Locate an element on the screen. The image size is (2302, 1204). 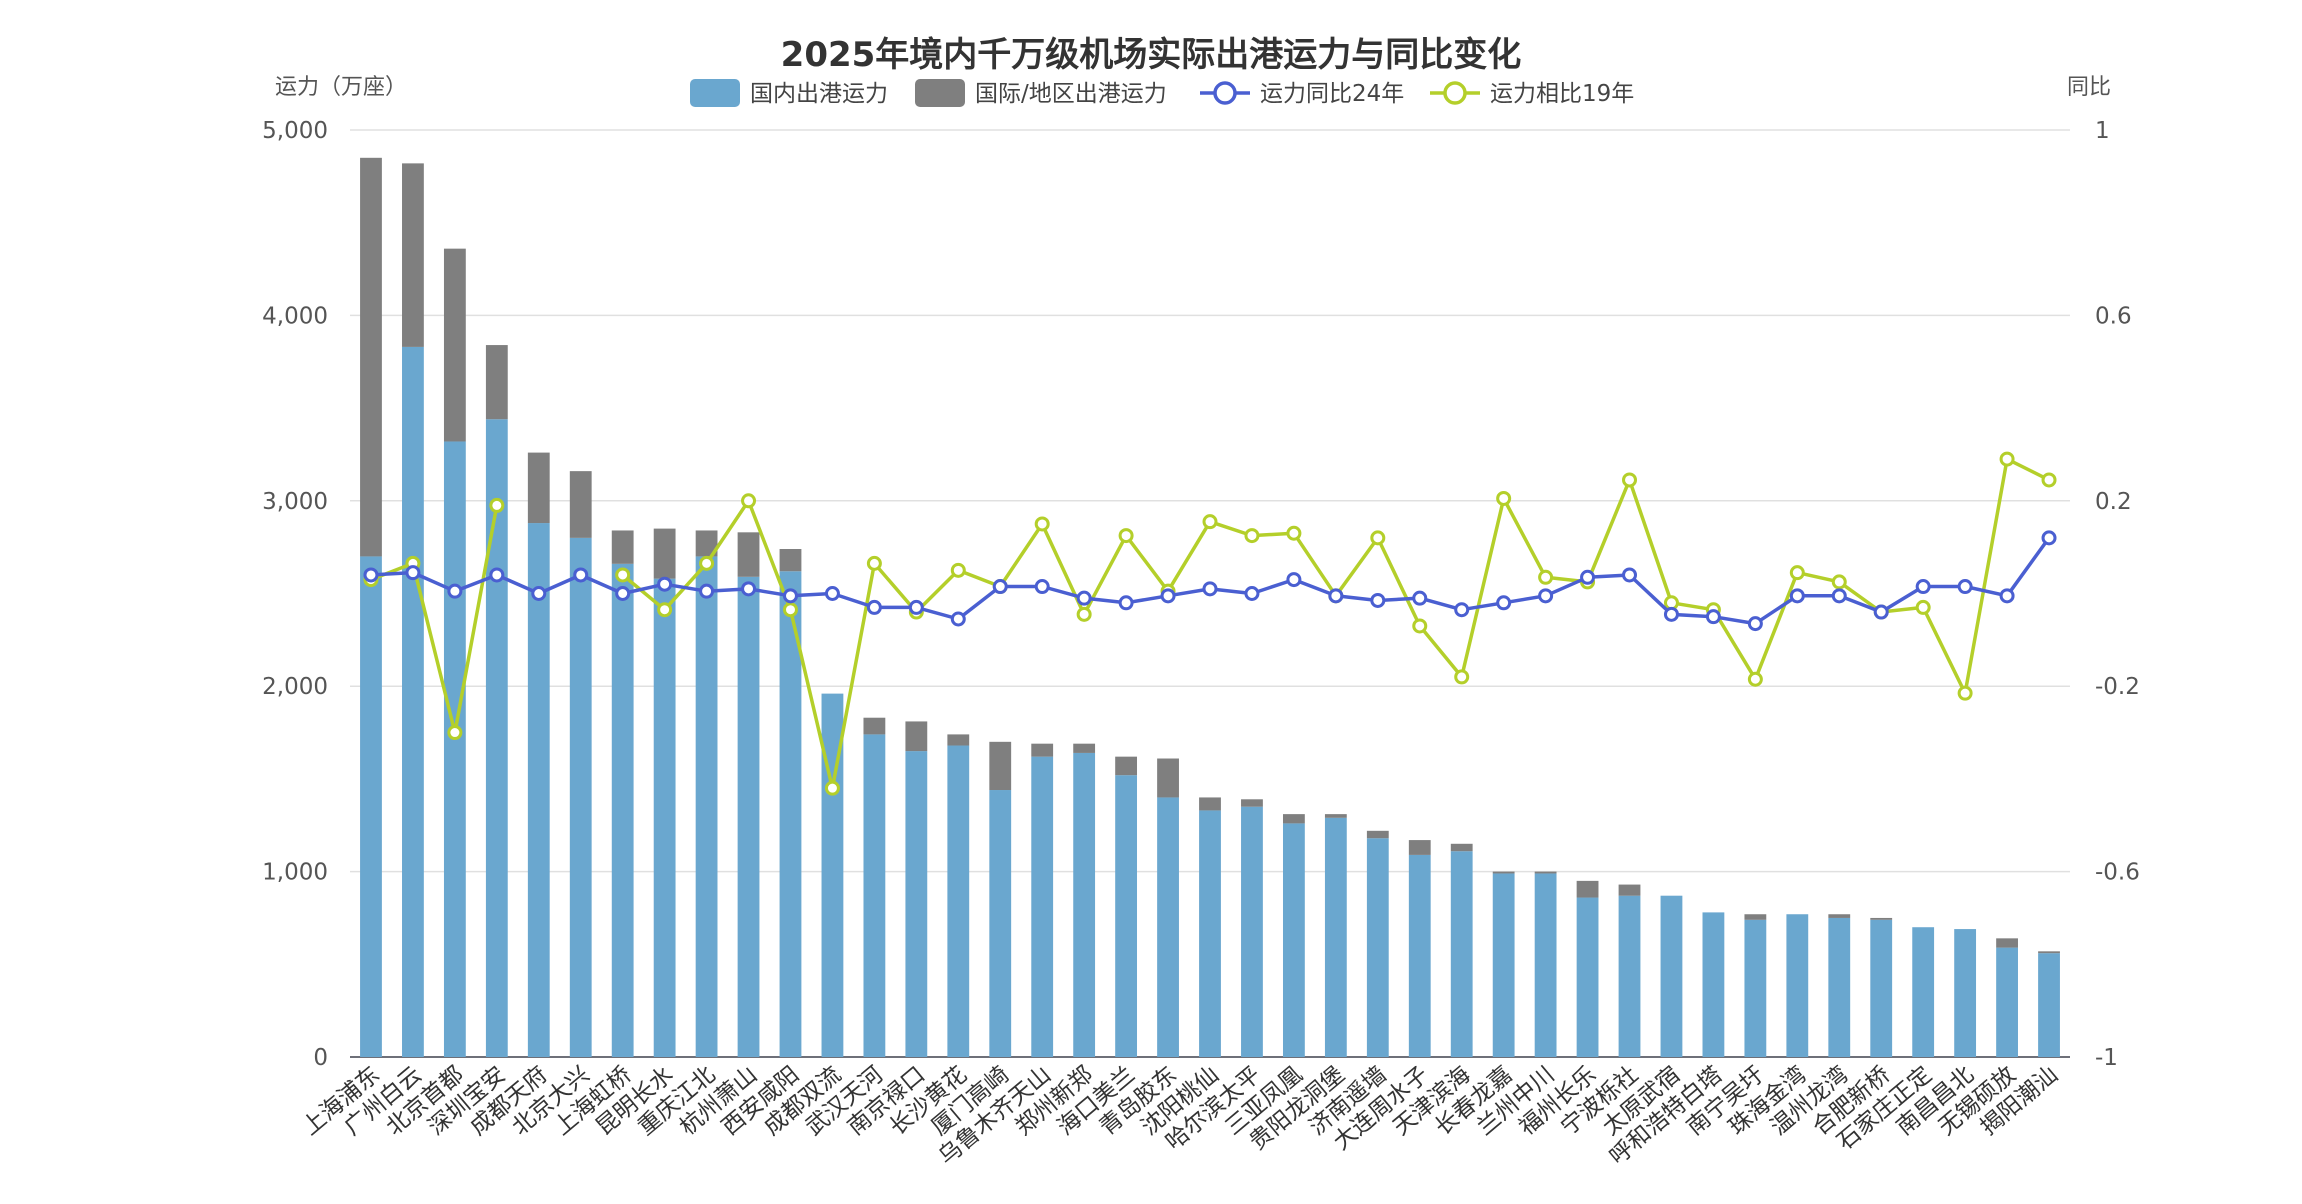
y-tick-left: 3,000 is located at coordinates (295, 502).